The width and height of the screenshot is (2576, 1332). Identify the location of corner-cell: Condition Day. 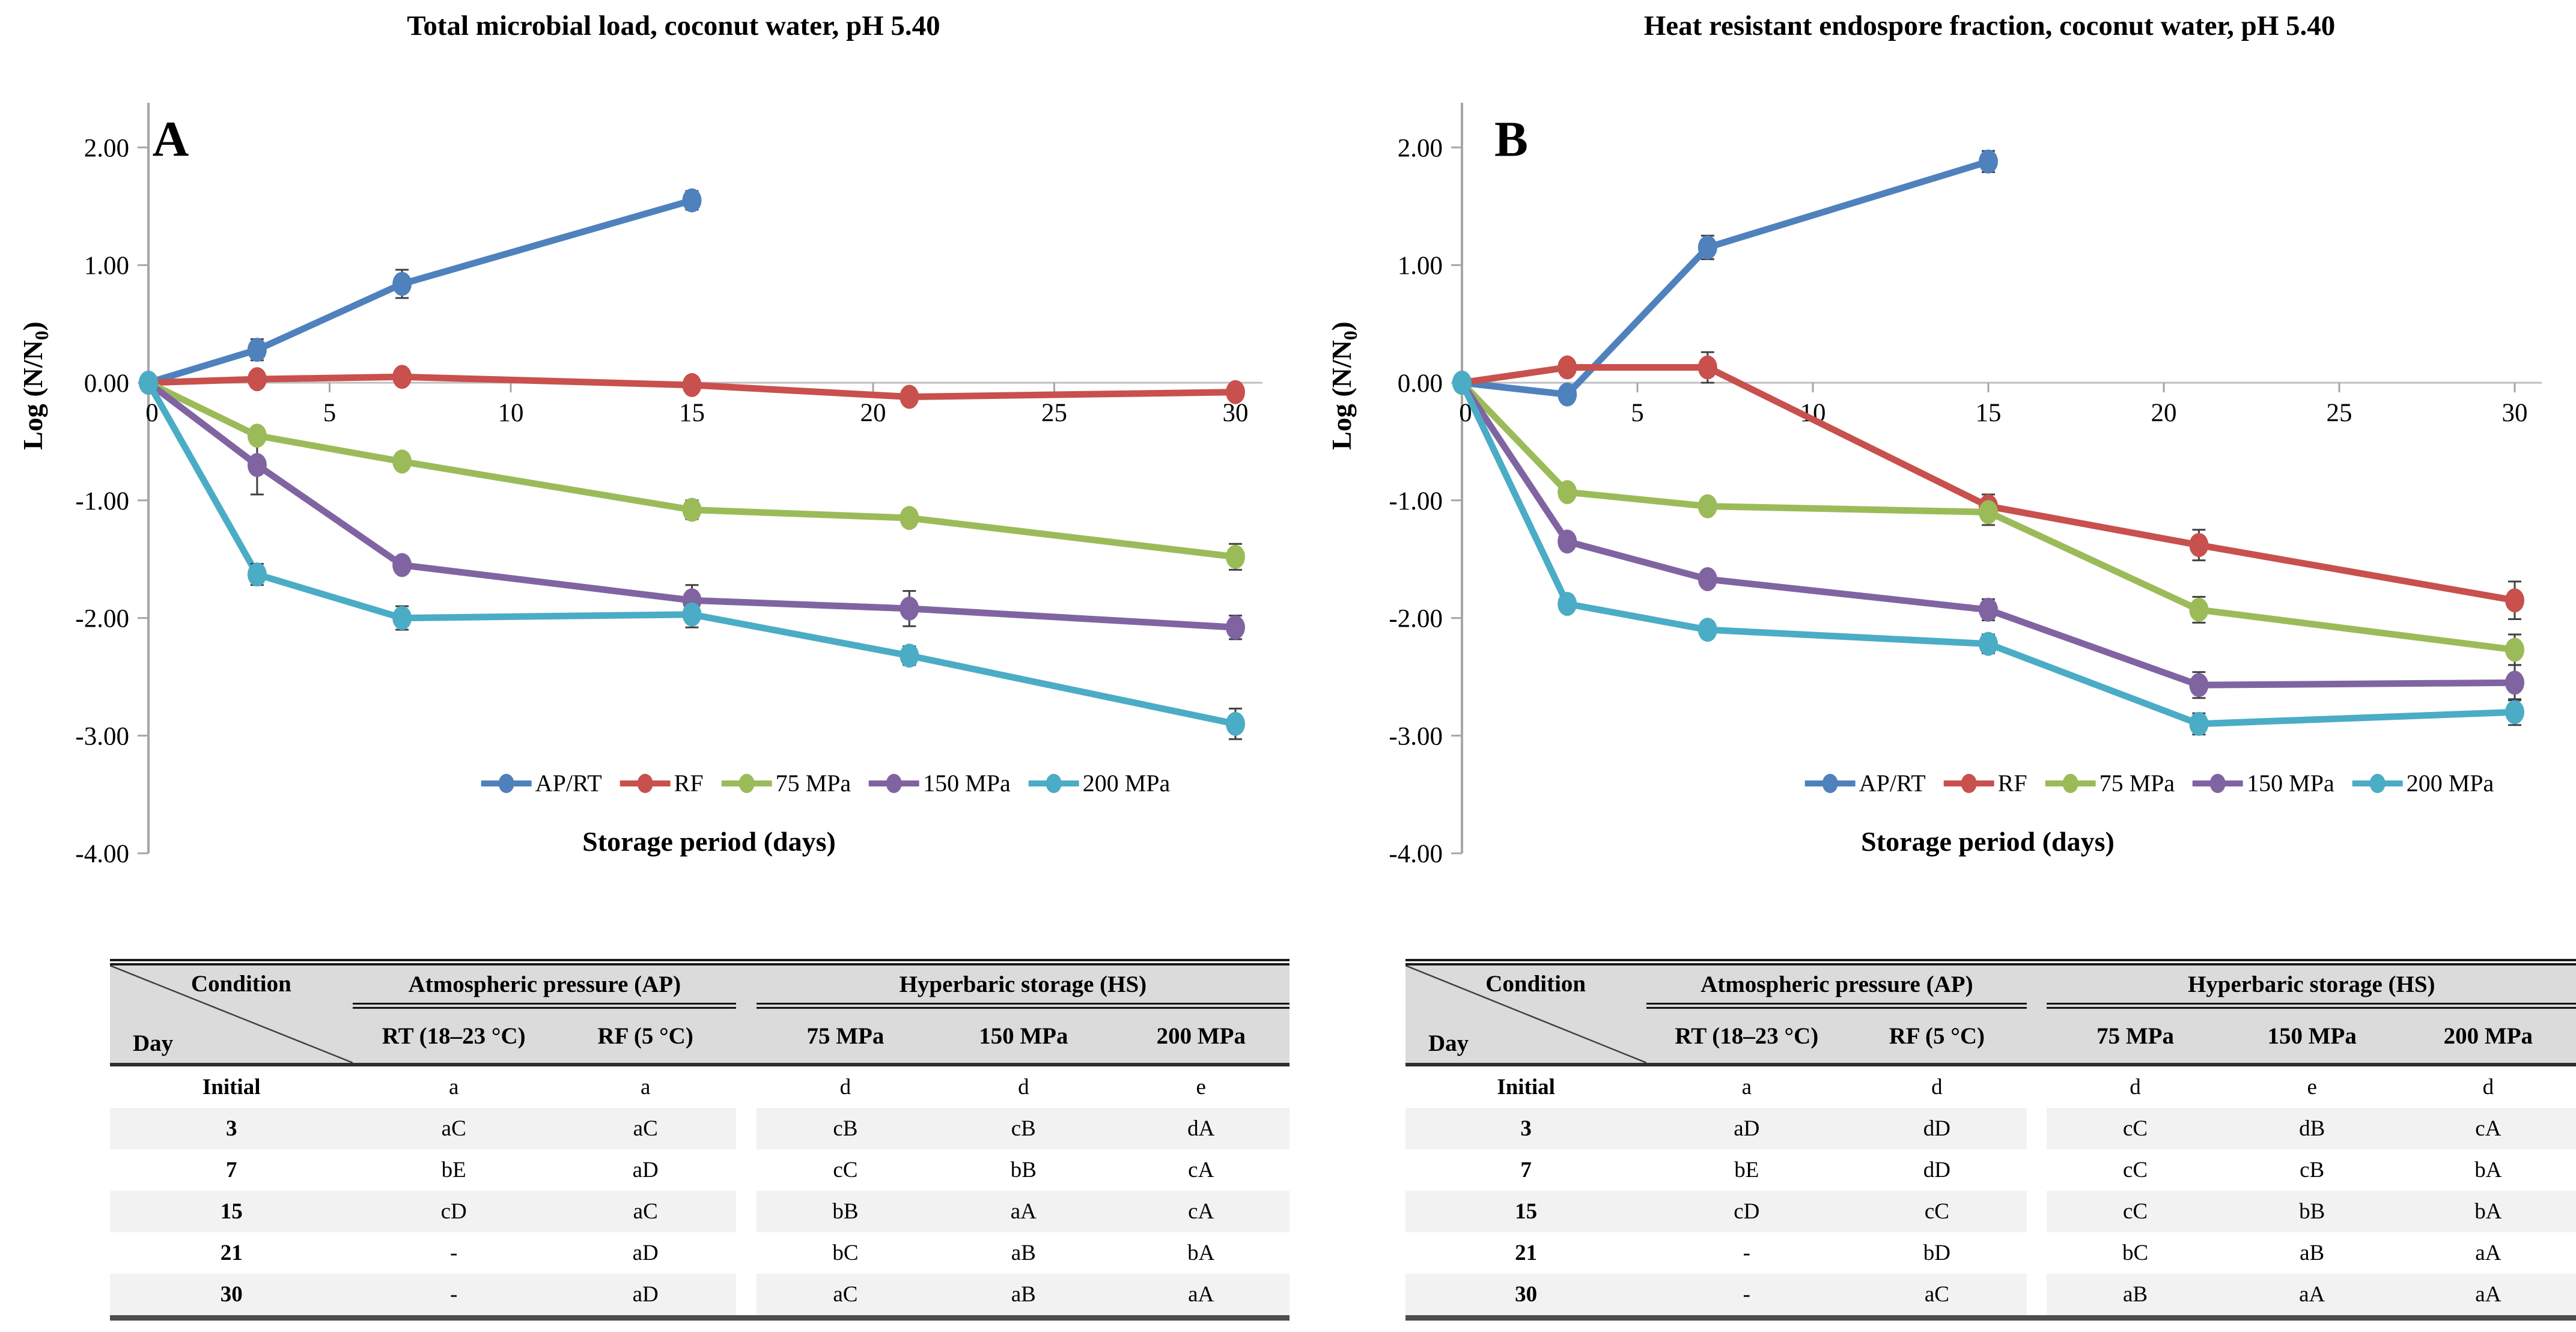
(231, 1016).